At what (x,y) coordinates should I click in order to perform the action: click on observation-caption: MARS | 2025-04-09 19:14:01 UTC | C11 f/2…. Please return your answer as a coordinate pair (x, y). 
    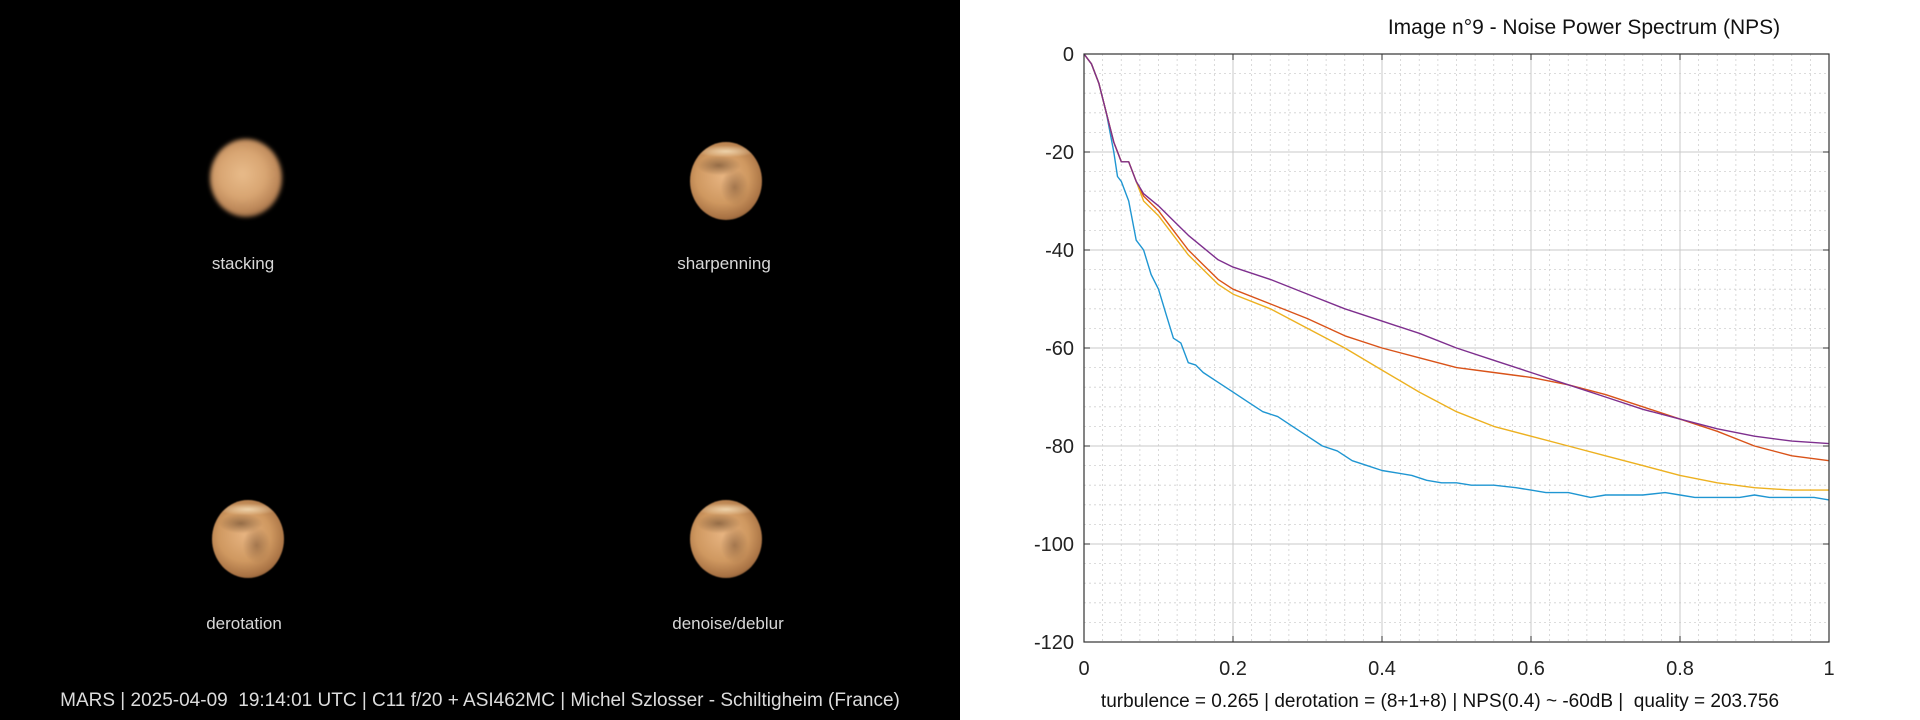
    Looking at the image, I should click on (480, 700).